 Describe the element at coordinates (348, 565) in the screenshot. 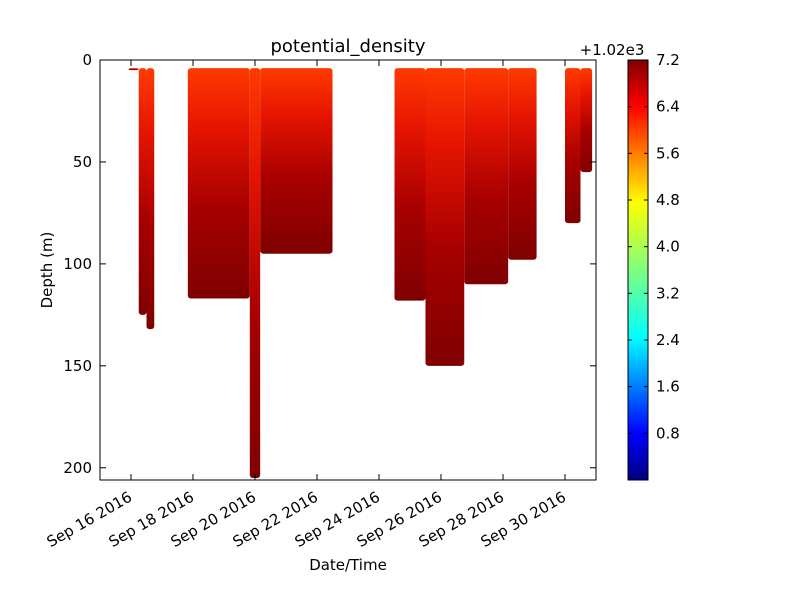

I see `x-axis-label: Date/Time` at that location.